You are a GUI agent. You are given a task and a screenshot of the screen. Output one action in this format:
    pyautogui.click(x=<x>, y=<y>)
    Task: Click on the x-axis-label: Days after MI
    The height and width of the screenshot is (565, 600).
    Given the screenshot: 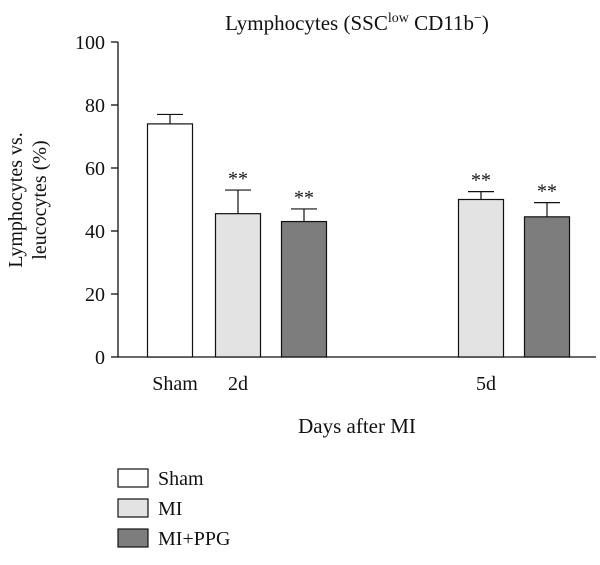 What is the action you would take?
    pyautogui.click(x=357, y=426)
    